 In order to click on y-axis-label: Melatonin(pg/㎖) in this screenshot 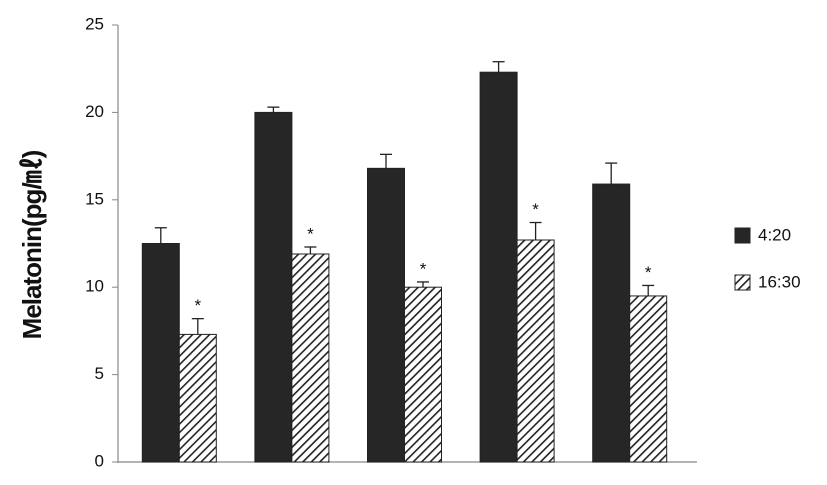, I will do `click(32, 244)`.